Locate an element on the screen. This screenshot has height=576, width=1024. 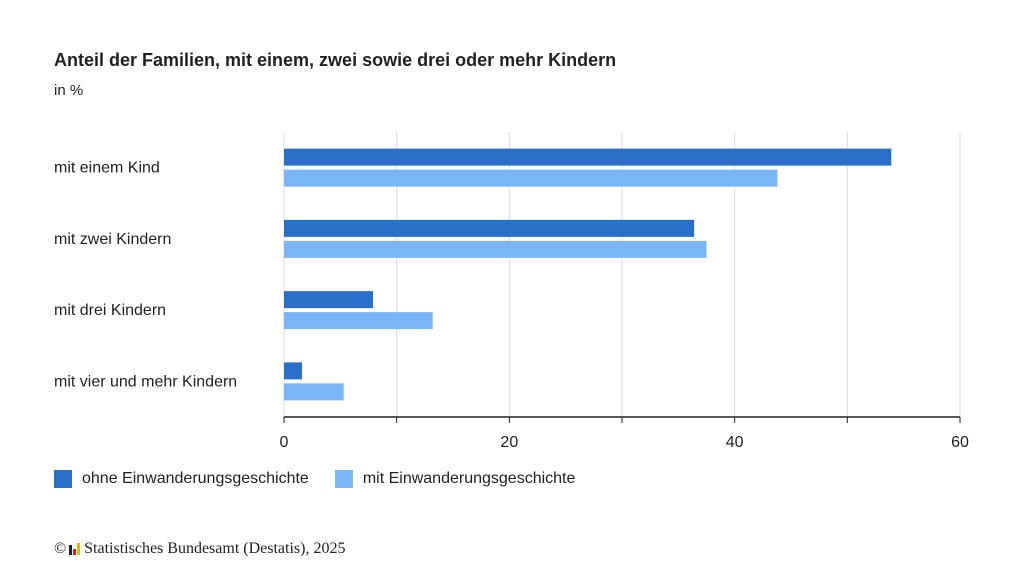
legend-item-series-2: mit Einwanderungsgeschichte is located at coordinates (455, 479).